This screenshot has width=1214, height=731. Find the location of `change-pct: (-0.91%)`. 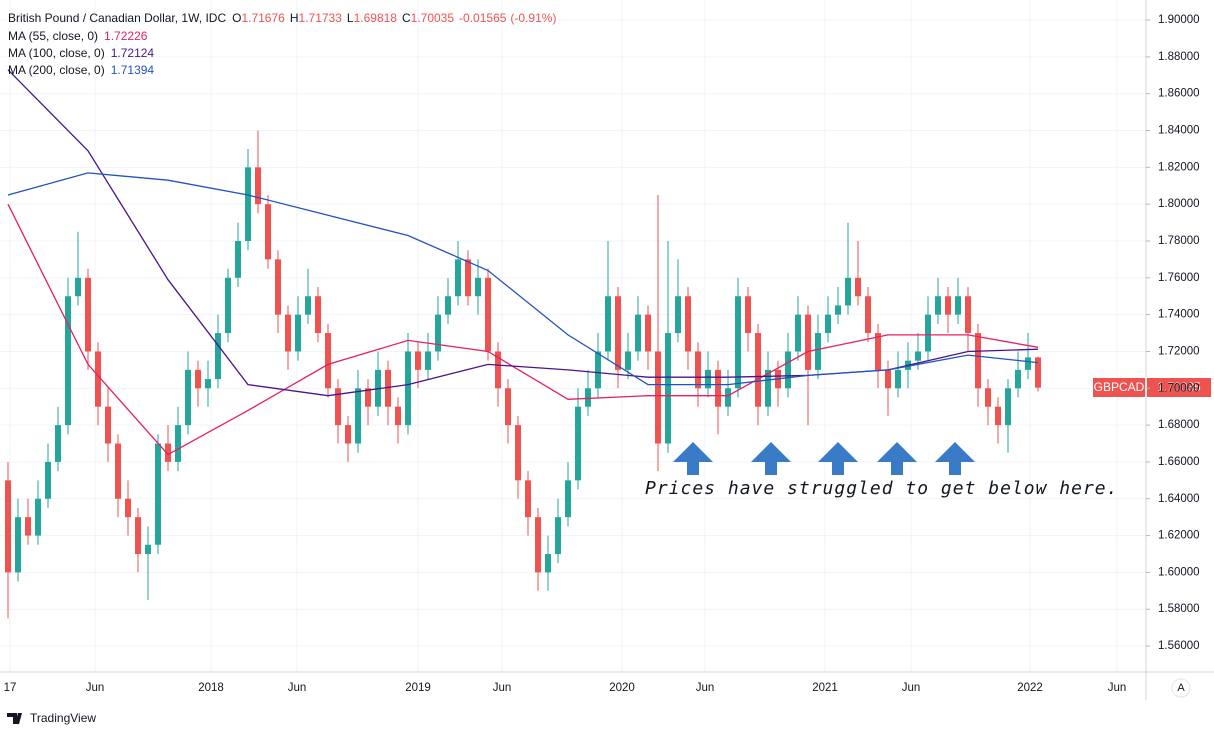

change-pct: (-0.91%) is located at coordinates (533, 18).